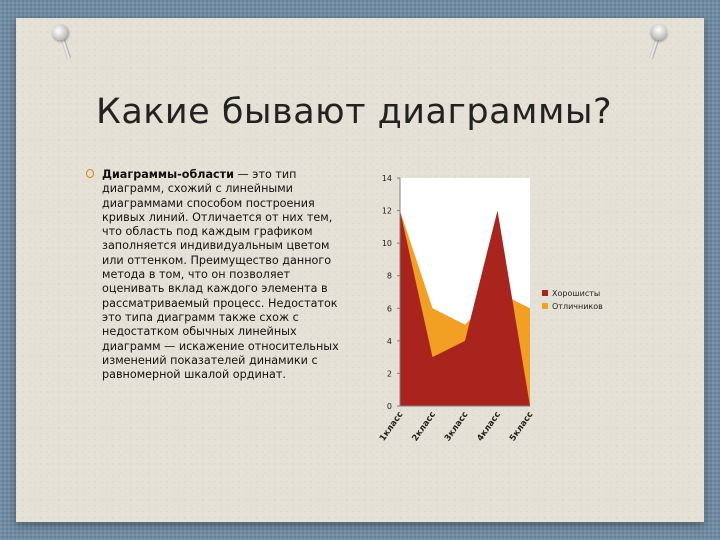  I want to click on y-tick-label: 0, so click(389, 406).